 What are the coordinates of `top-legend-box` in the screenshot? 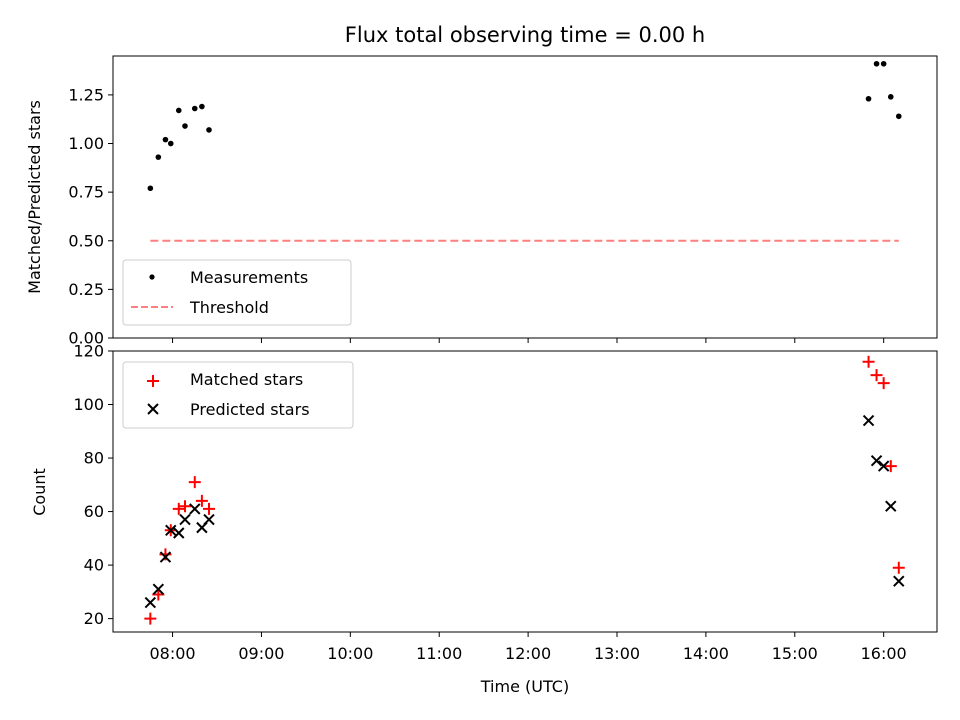 It's located at (237, 292).